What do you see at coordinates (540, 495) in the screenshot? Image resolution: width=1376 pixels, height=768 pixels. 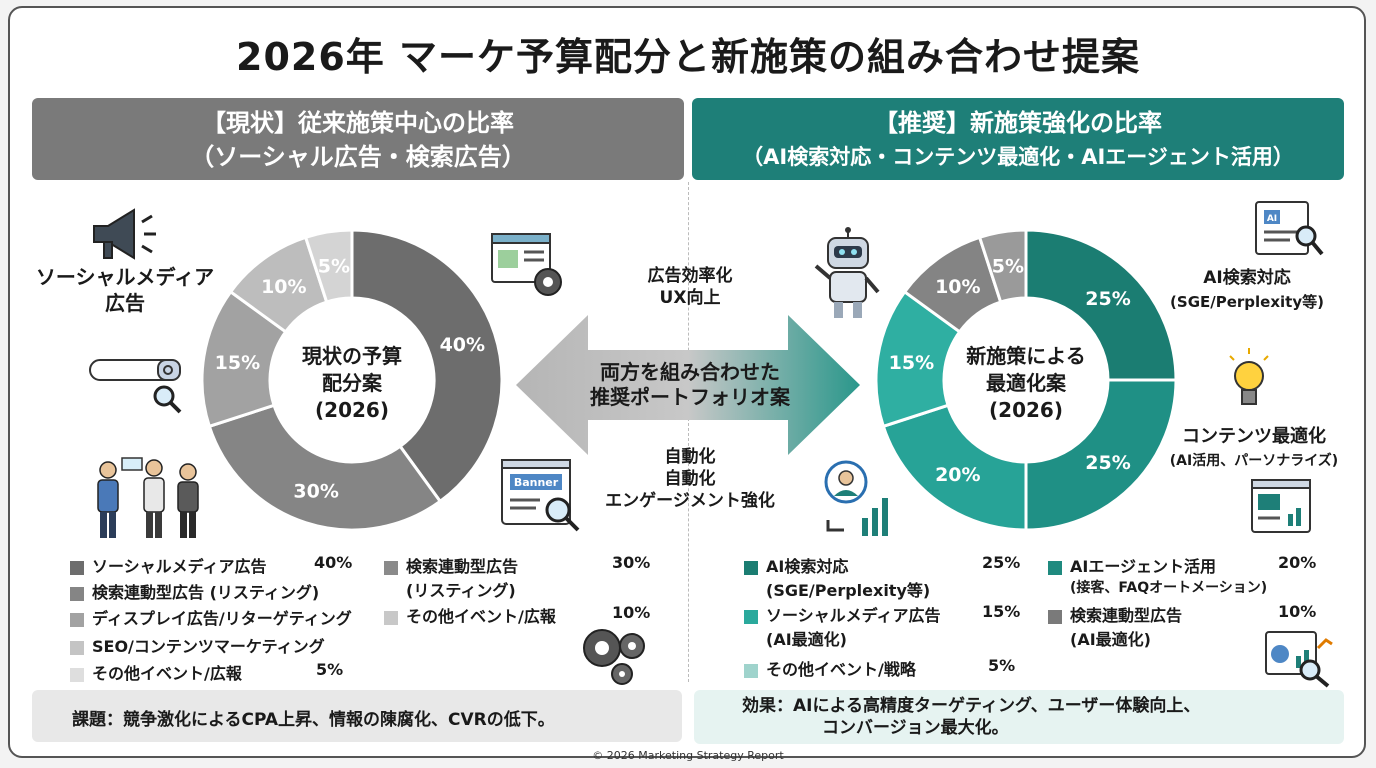 I see `banner-ad-icon: Banner` at bounding box center [540, 495].